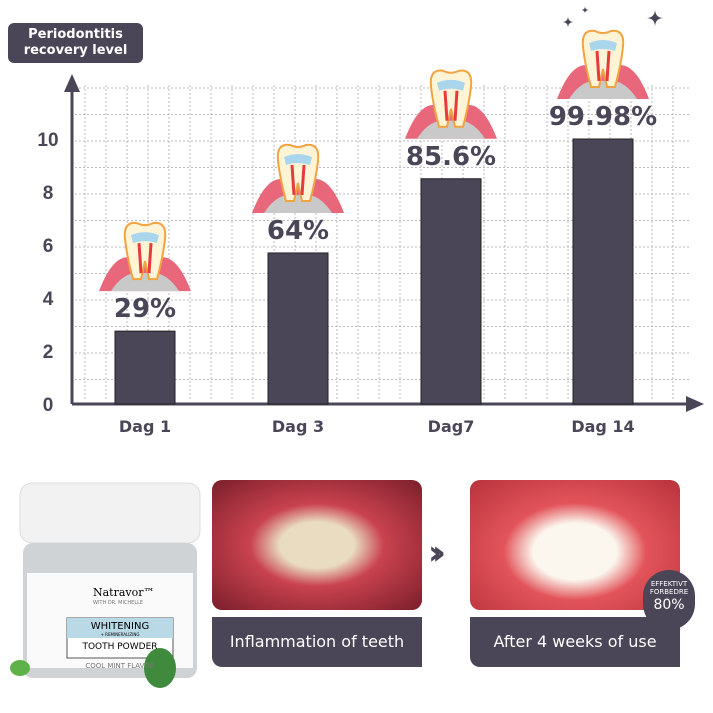  Describe the element at coordinates (298, 231) in the screenshot. I see `data-label: 64%` at that location.